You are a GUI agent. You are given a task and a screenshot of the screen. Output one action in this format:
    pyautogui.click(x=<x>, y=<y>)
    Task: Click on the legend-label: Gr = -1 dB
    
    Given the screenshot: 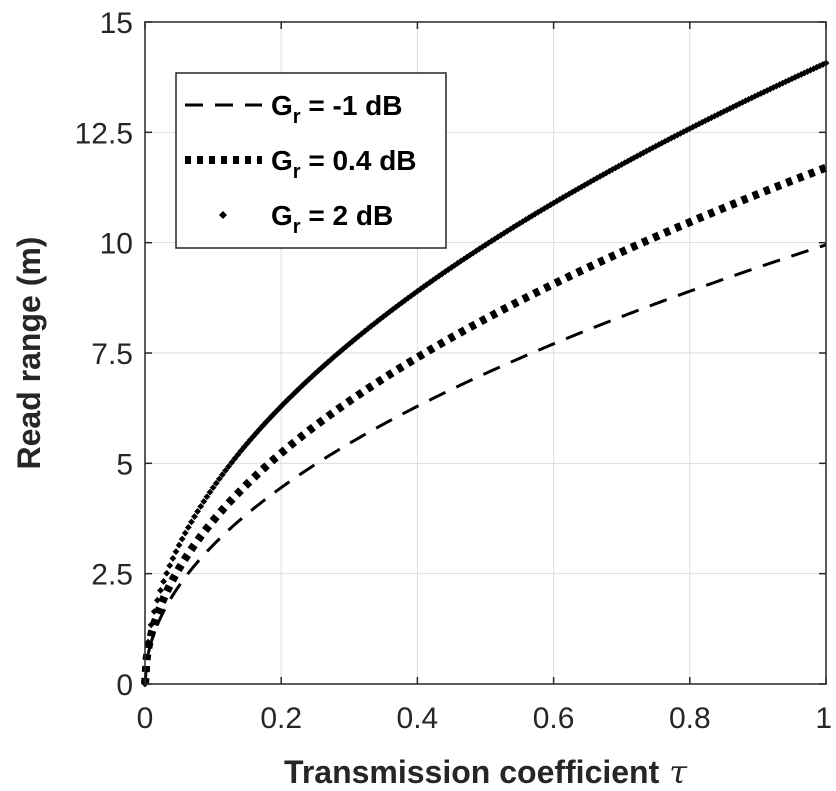 What is the action you would take?
    pyautogui.click(x=337, y=109)
    